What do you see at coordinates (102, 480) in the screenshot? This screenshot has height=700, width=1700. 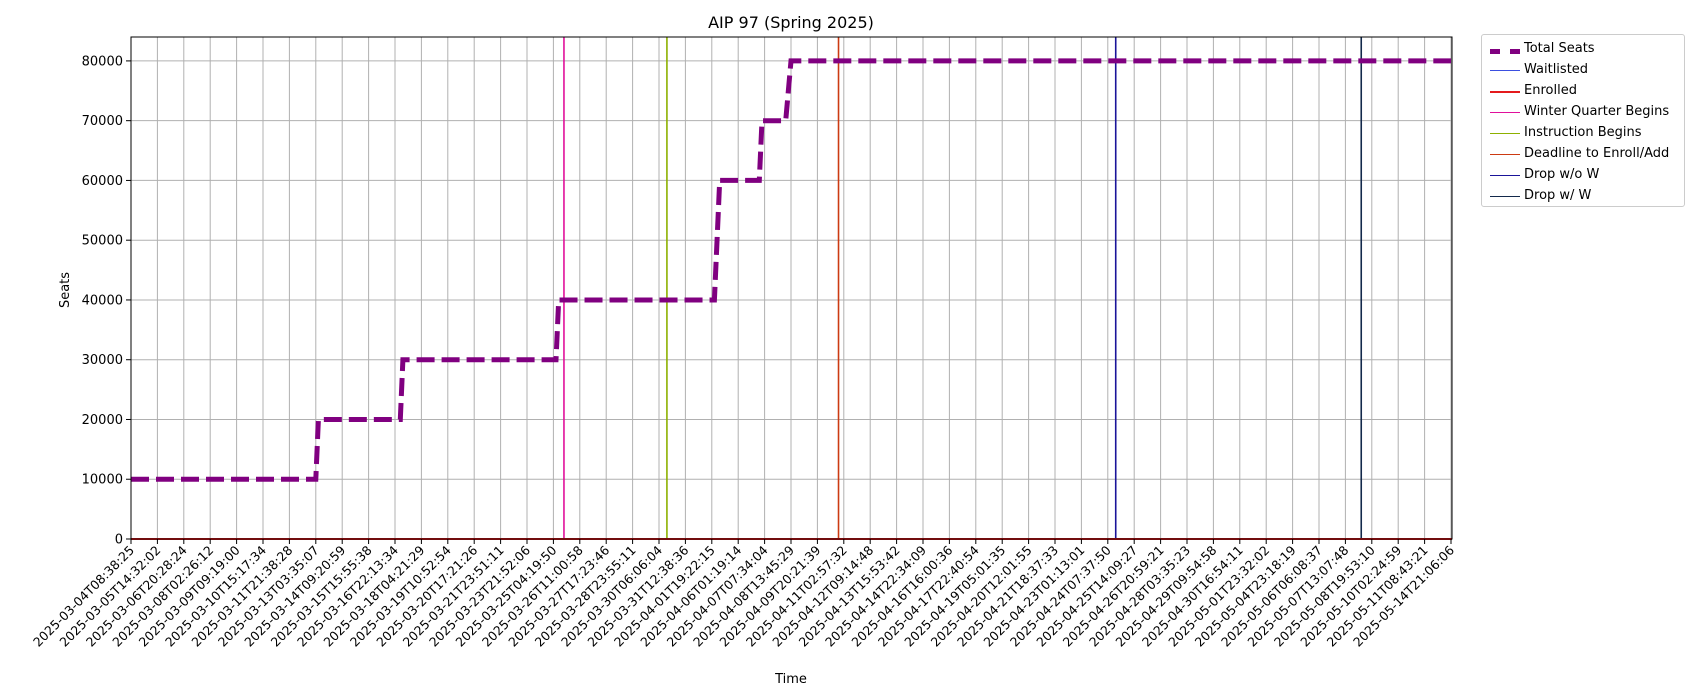 I see `y-tick-label: 10000` at bounding box center [102, 480].